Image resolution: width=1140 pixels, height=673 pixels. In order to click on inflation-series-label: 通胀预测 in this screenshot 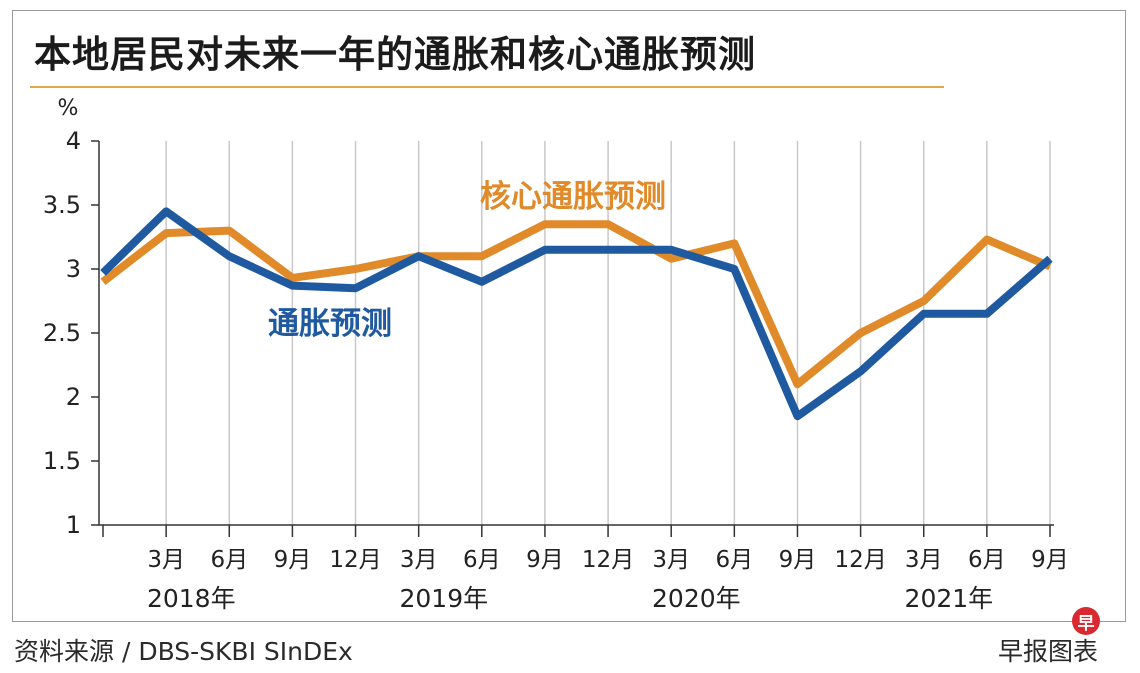, I will do `click(330, 324)`.